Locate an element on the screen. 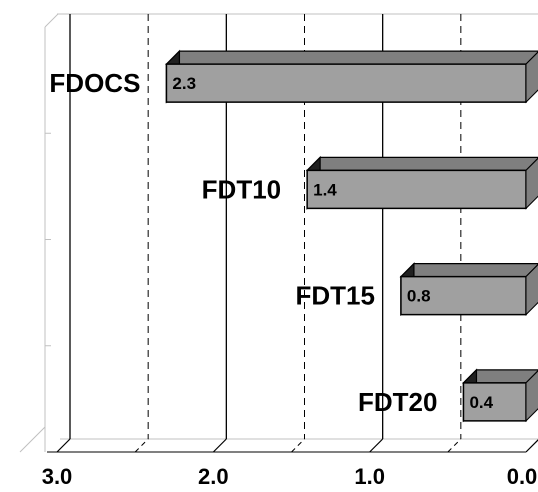 Image resolution: width=538 pixels, height=492 pixels. frame-left-wall-top is located at coordinates (51, 20).